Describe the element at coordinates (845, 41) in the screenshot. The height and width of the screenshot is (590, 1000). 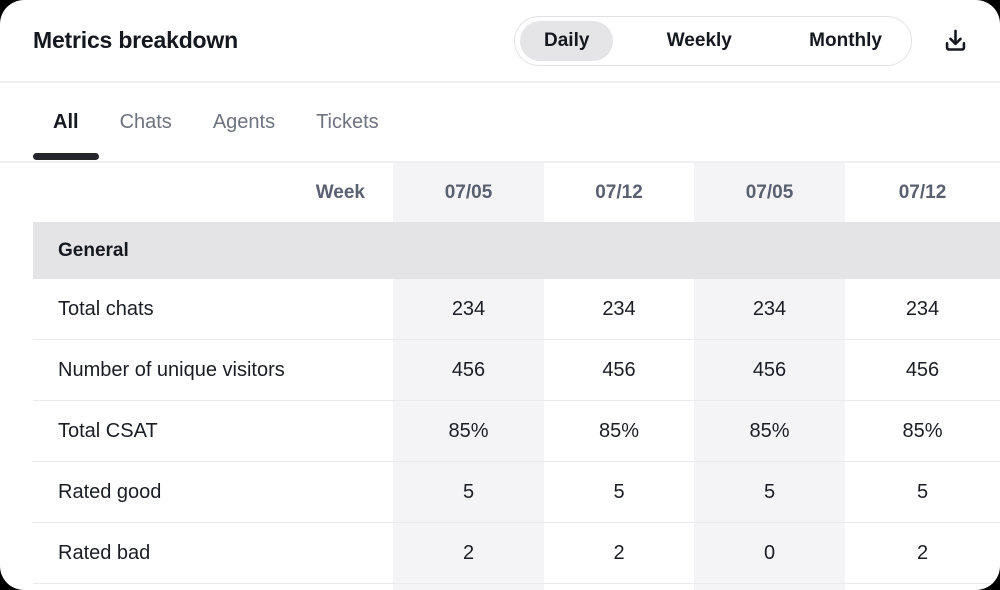
I see `period-option-monthly: Monthly` at that location.